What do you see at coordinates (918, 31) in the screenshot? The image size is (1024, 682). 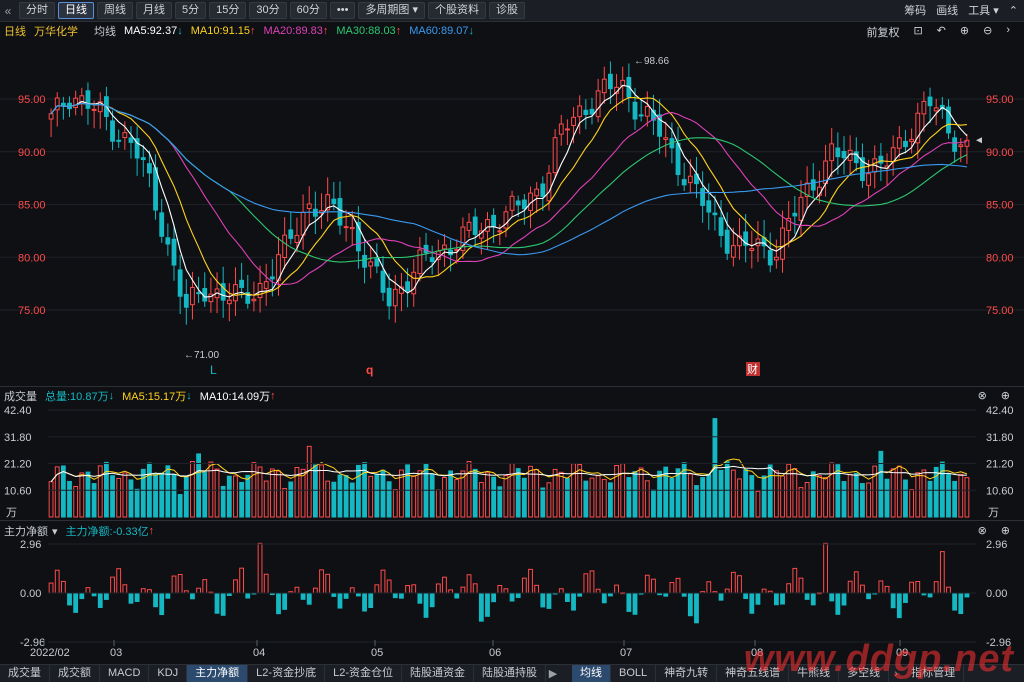 I see `lock-icon: ⊡` at bounding box center [918, 31].